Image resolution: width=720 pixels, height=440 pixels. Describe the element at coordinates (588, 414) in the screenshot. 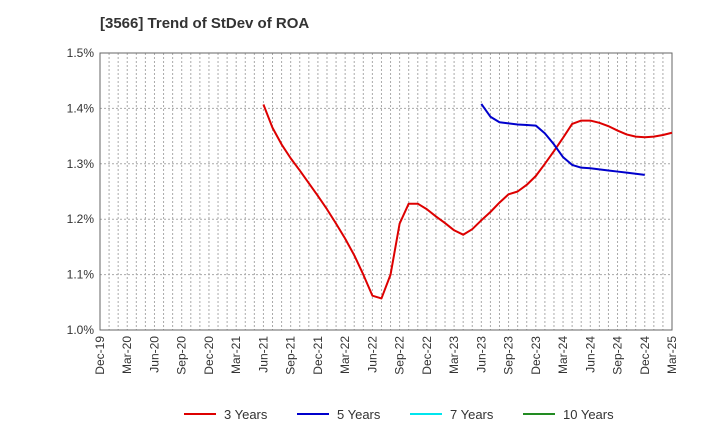

I see `legend-label-10-years: 10 Years` at that location.